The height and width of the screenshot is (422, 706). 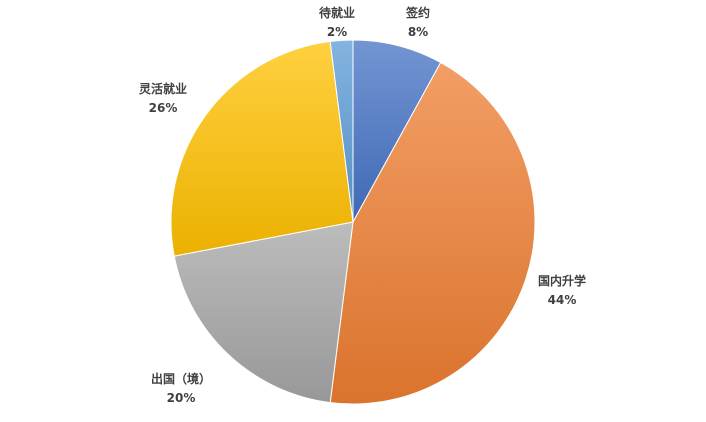 I want to click on slice-category-label: 签约, so click(x=417, y=12).